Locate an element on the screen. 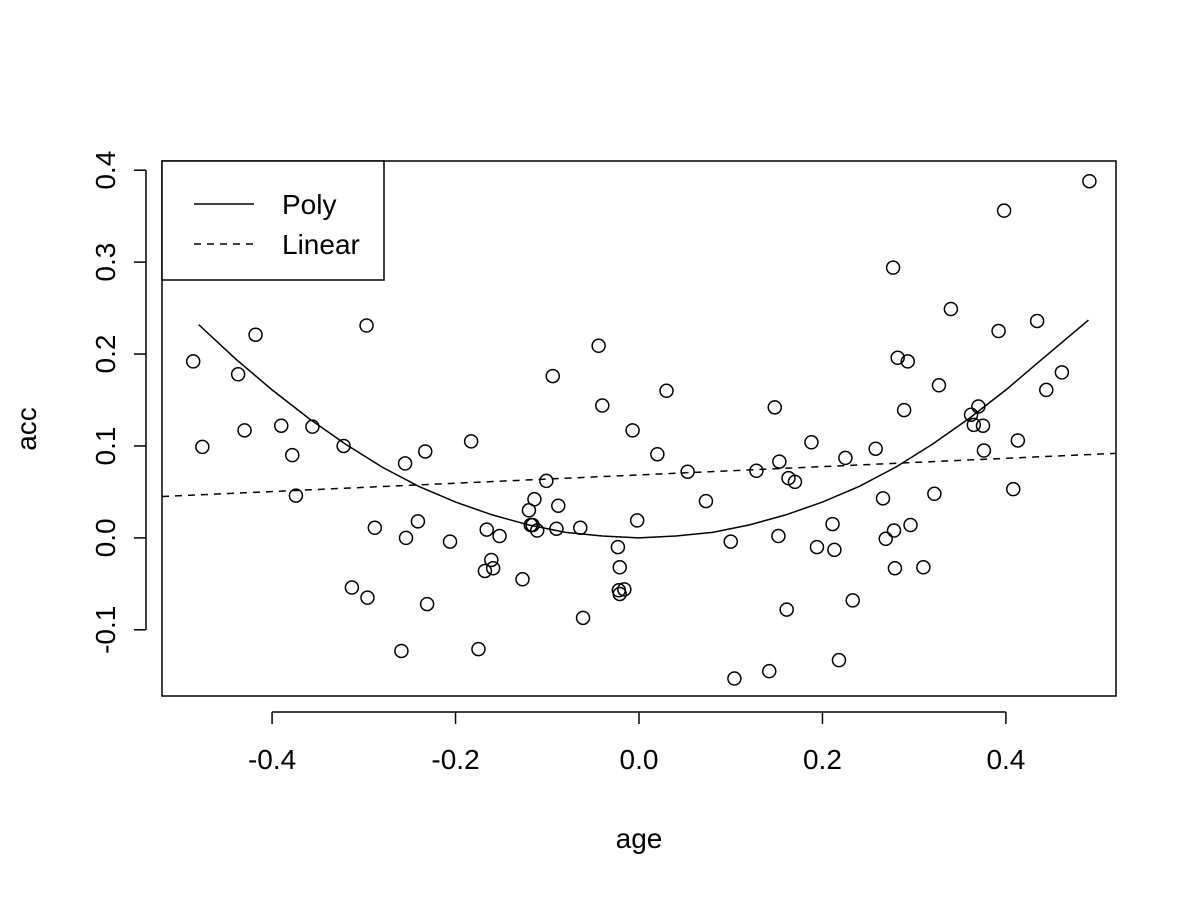 The width and height of the screenshot is (1200, 900). y-axis-label: acc is located at coordinates (26, 429).